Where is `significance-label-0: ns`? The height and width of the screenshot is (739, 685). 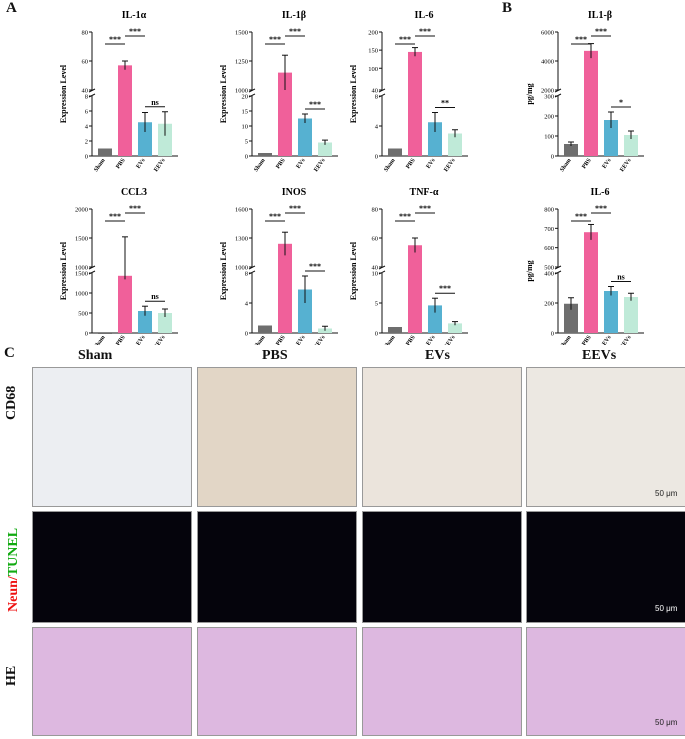
significance-label-0: ns is located at coordinates (155, 102).